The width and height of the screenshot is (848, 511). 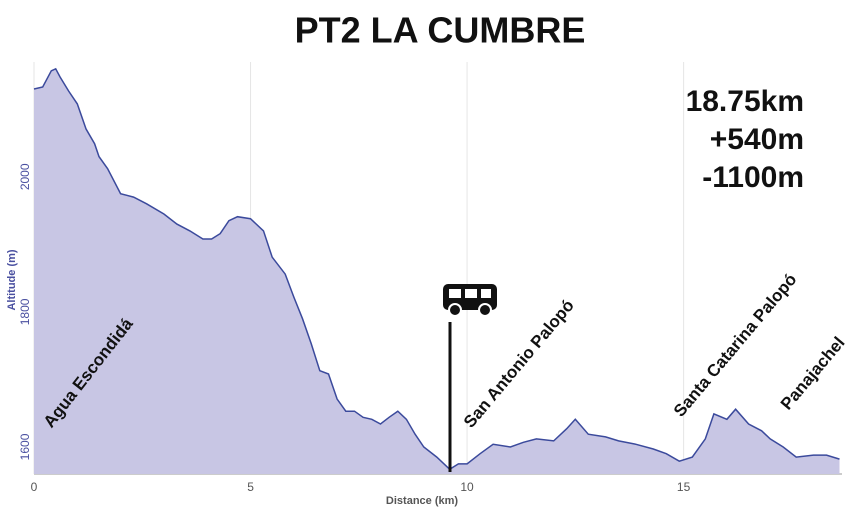 I want to click on stat: 18.75km, so click(x=745, y=101).